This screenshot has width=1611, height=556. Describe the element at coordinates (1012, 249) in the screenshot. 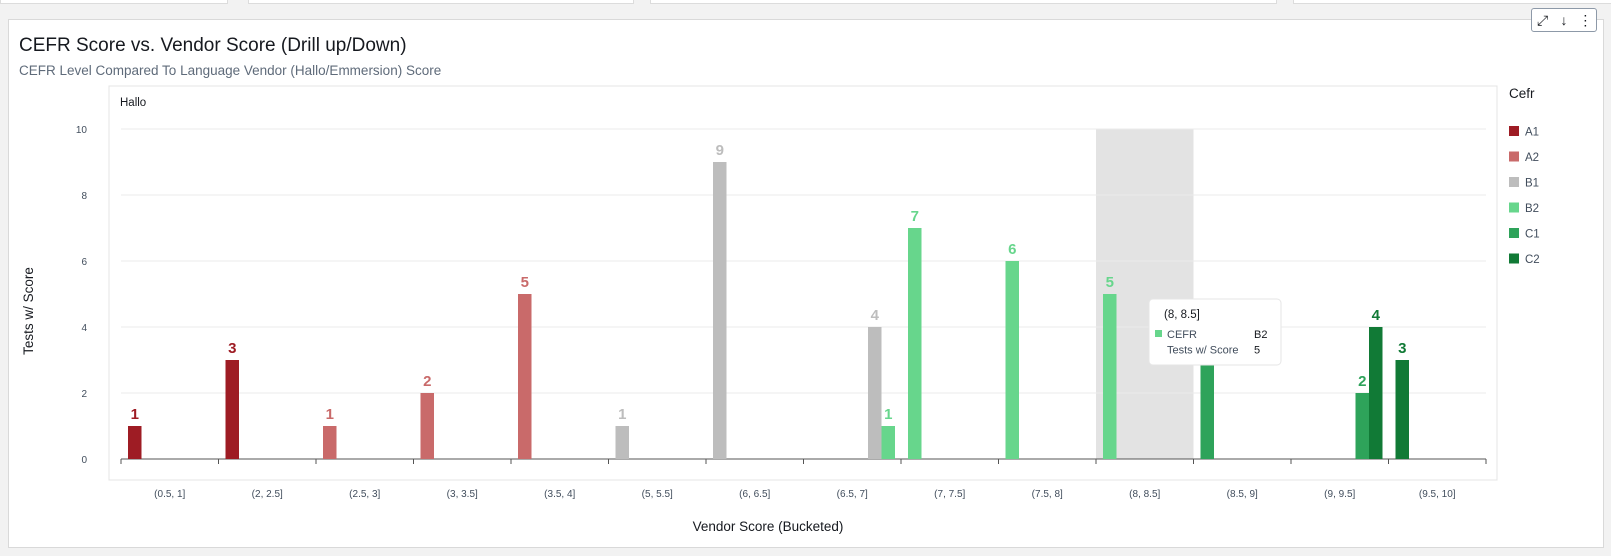

I see `data-label: 6` at that location.